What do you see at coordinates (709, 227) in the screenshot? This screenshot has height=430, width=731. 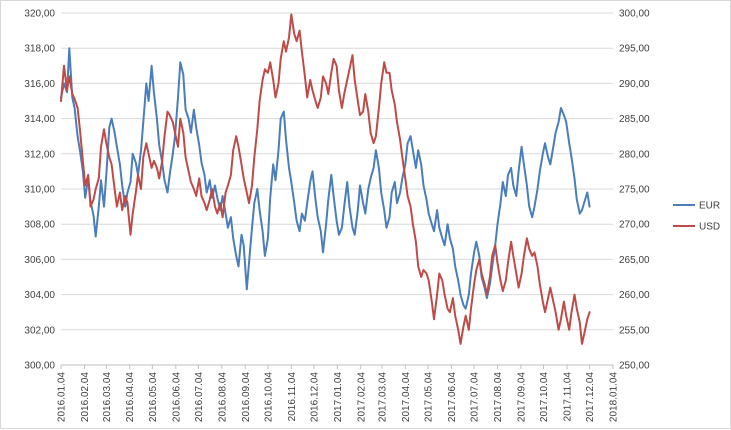 I see `legend-label-usd: USD` at bounding box center [709, 227].